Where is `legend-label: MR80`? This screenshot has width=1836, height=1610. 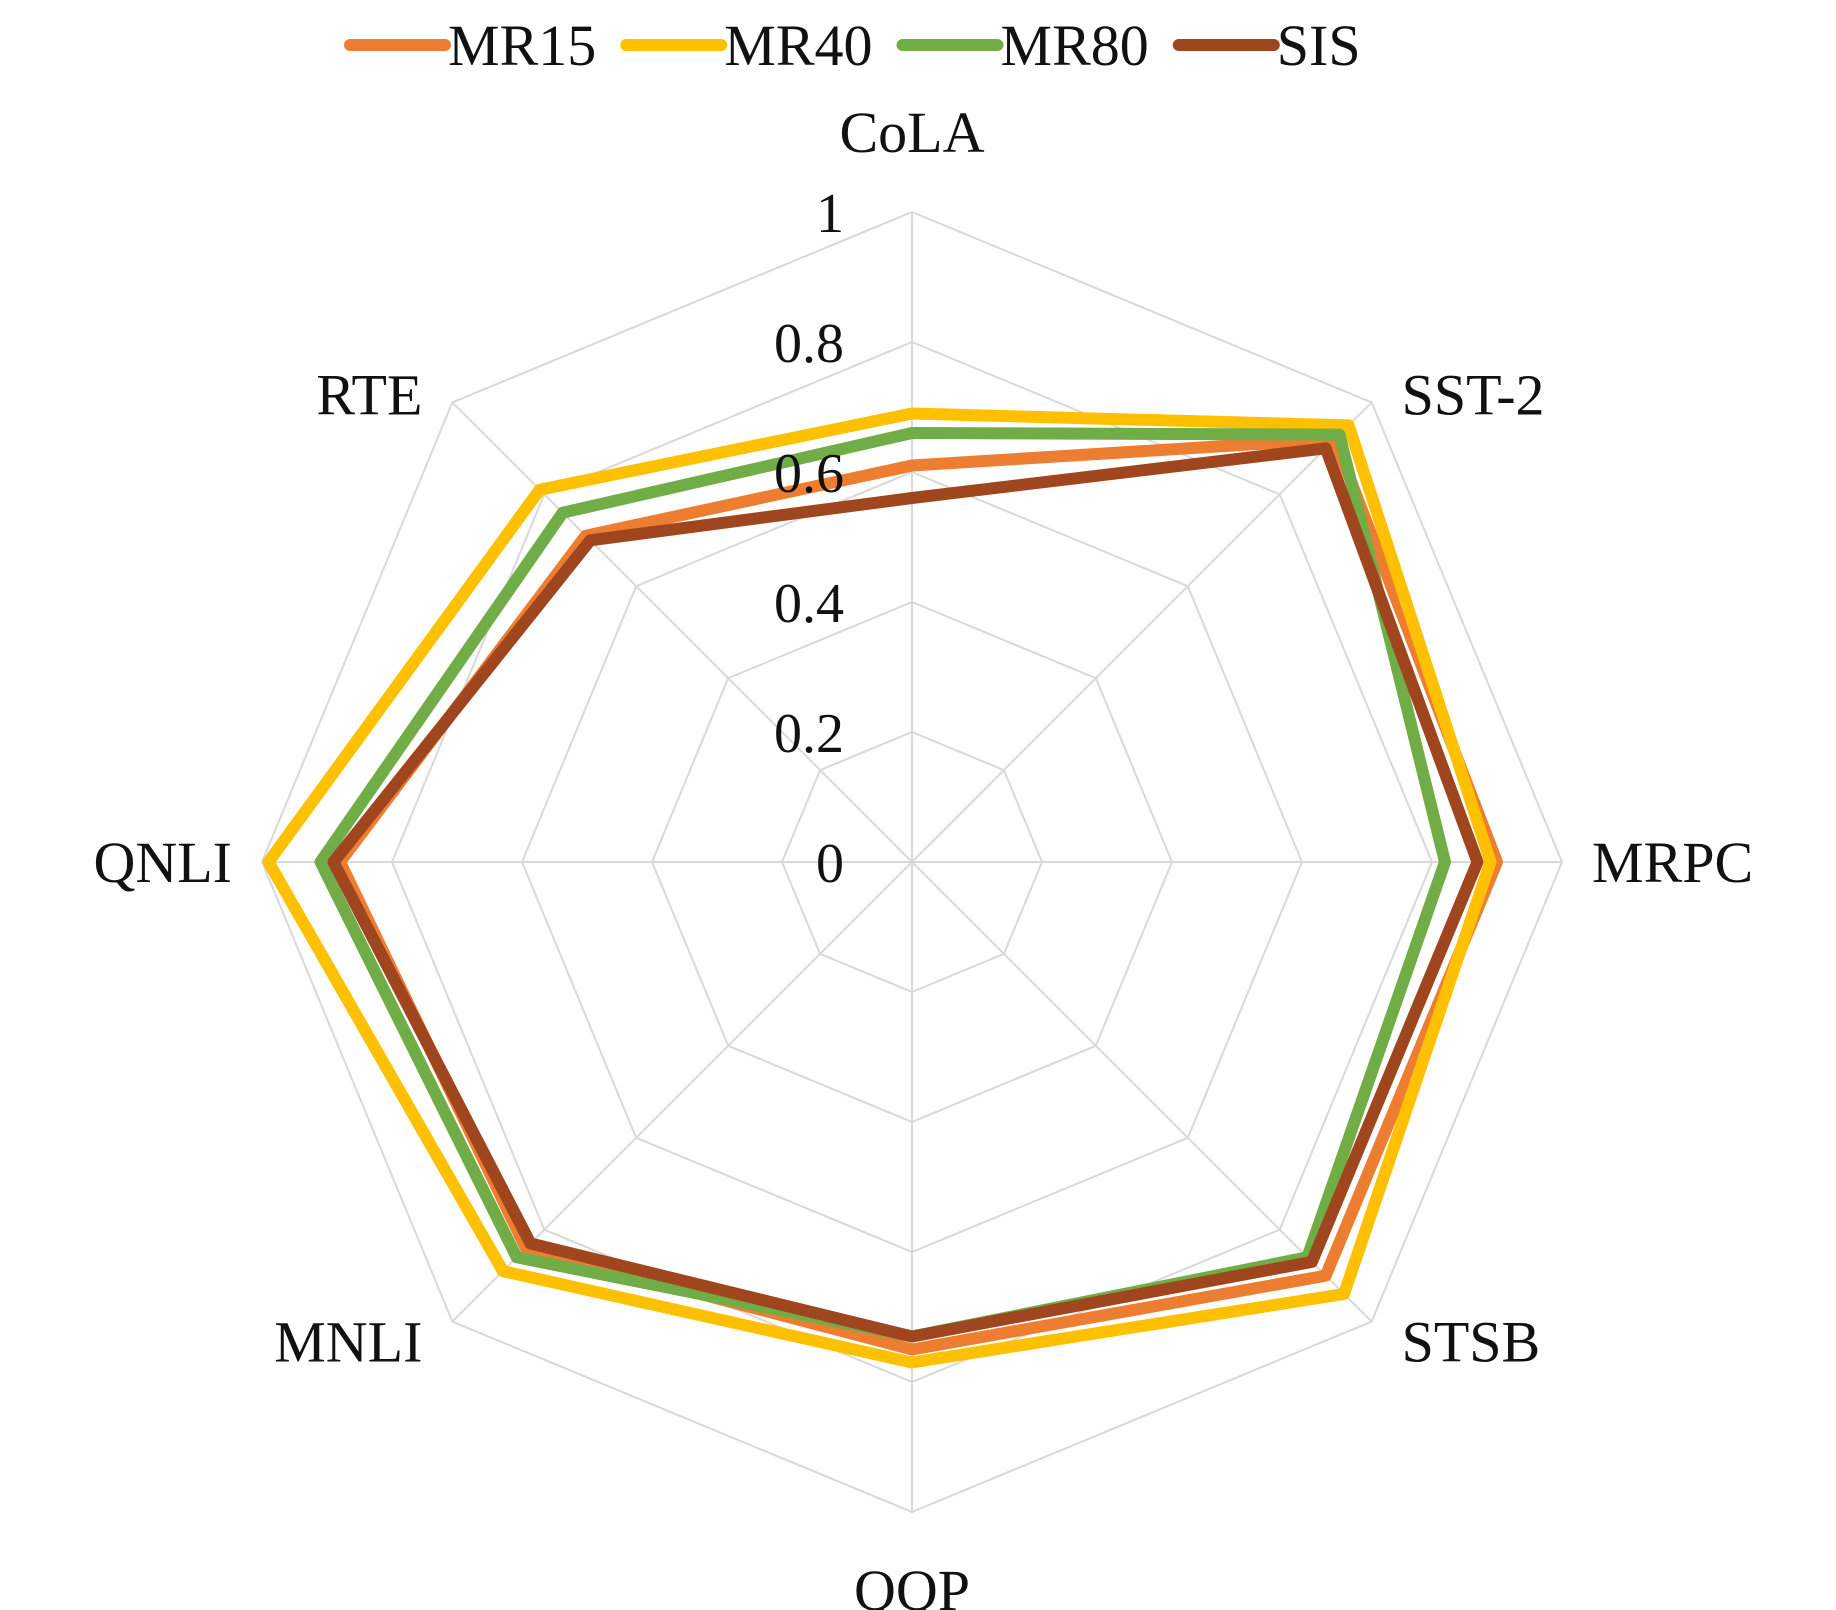
legend-label: MR80 is located at coordinates (1075, 45).